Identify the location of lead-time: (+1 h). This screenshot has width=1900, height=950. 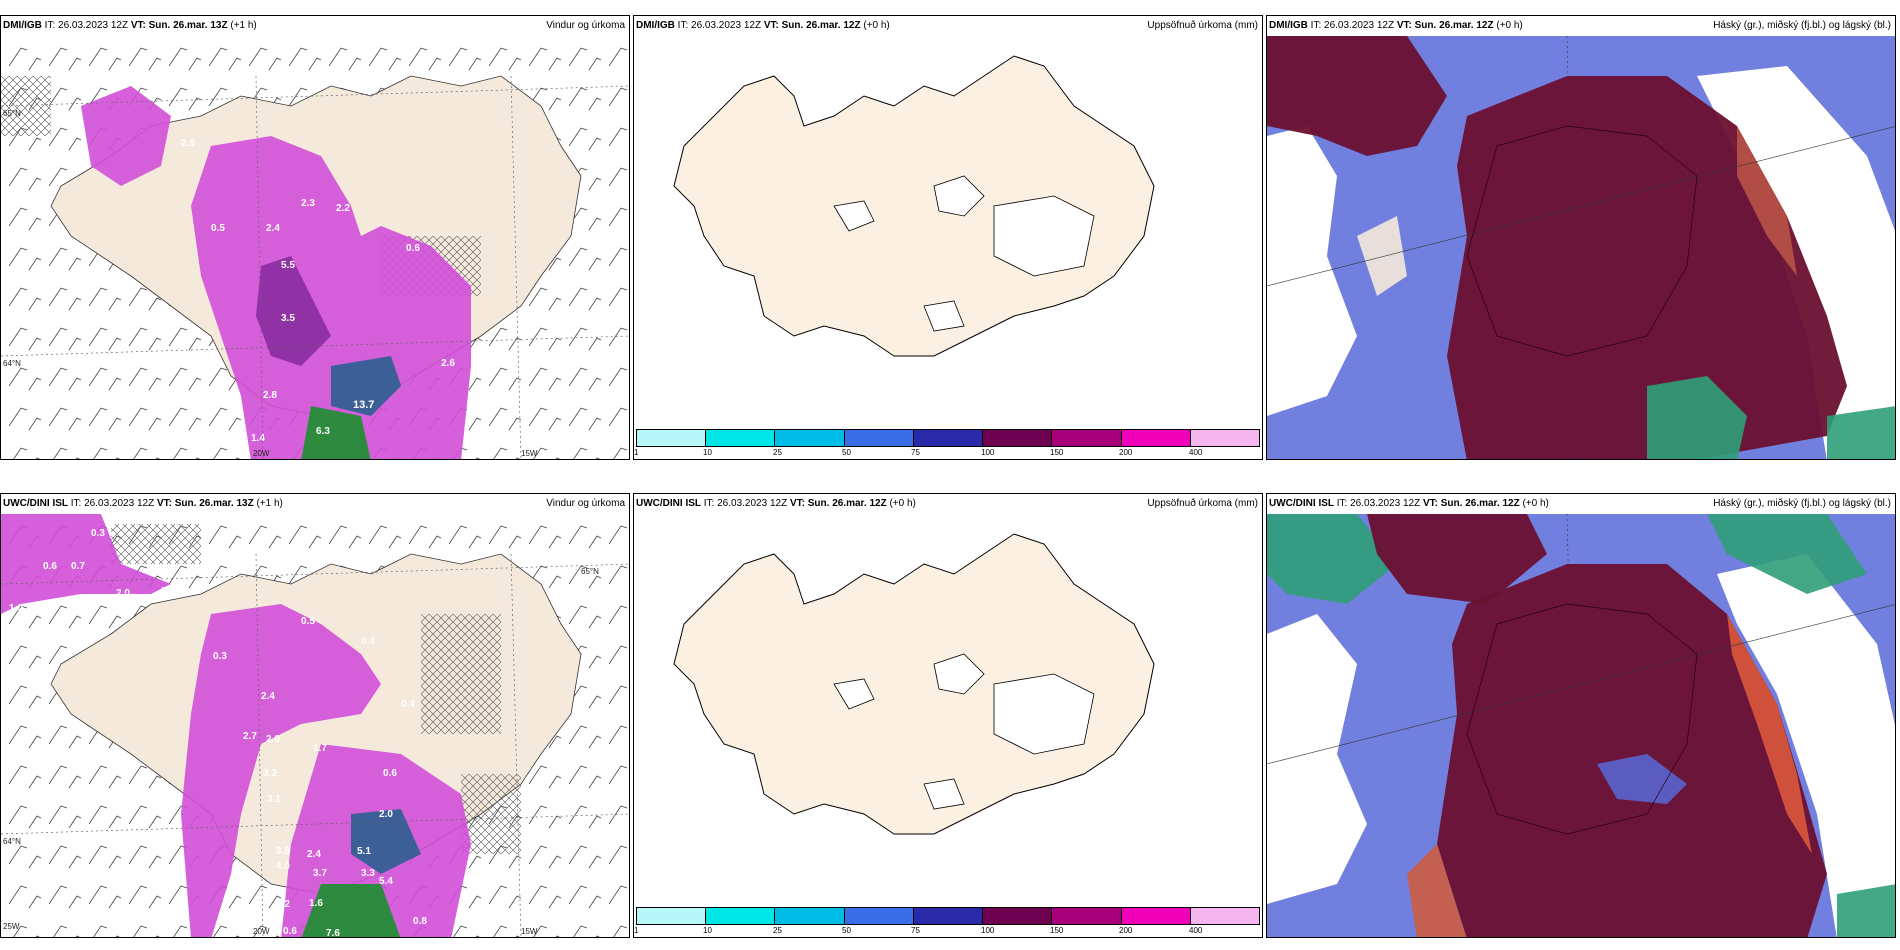
(269, 503).